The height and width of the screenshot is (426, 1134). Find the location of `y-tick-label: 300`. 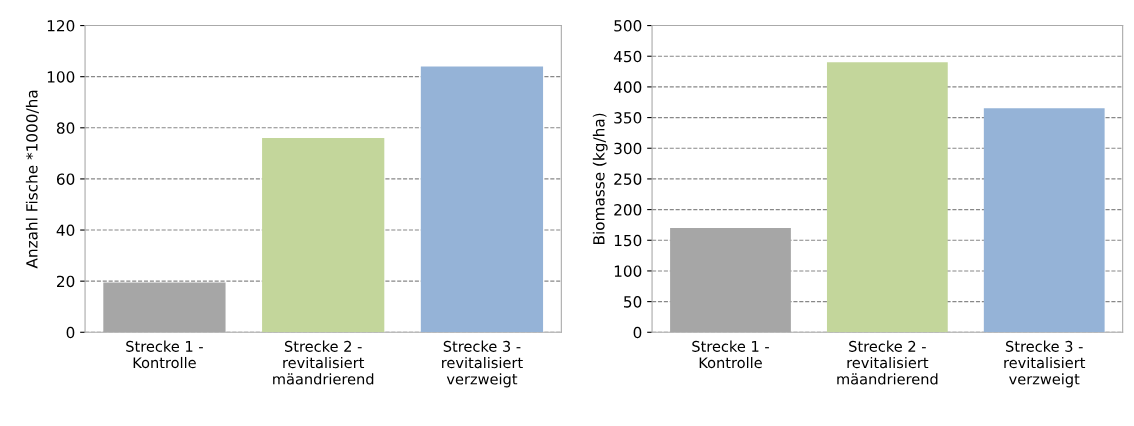

y-tick-label: 300 is located at coordinates (628, 148).